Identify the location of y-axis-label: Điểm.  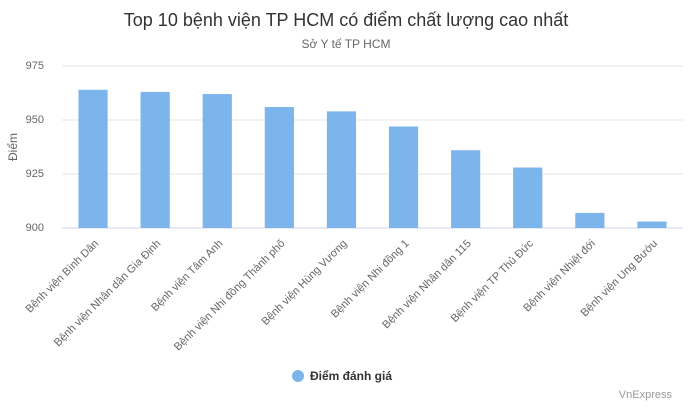
(13, 147).